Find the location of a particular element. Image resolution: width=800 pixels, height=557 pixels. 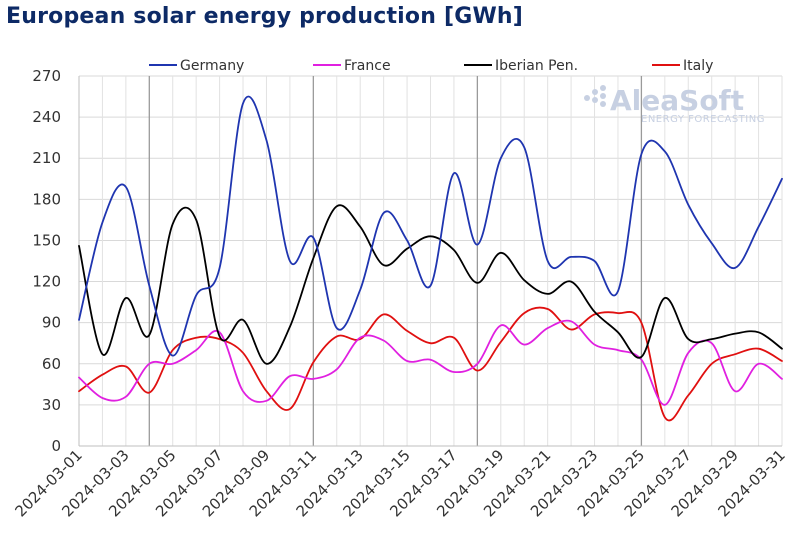

y-tick-label: 90 is located at coordinates (51, 323).